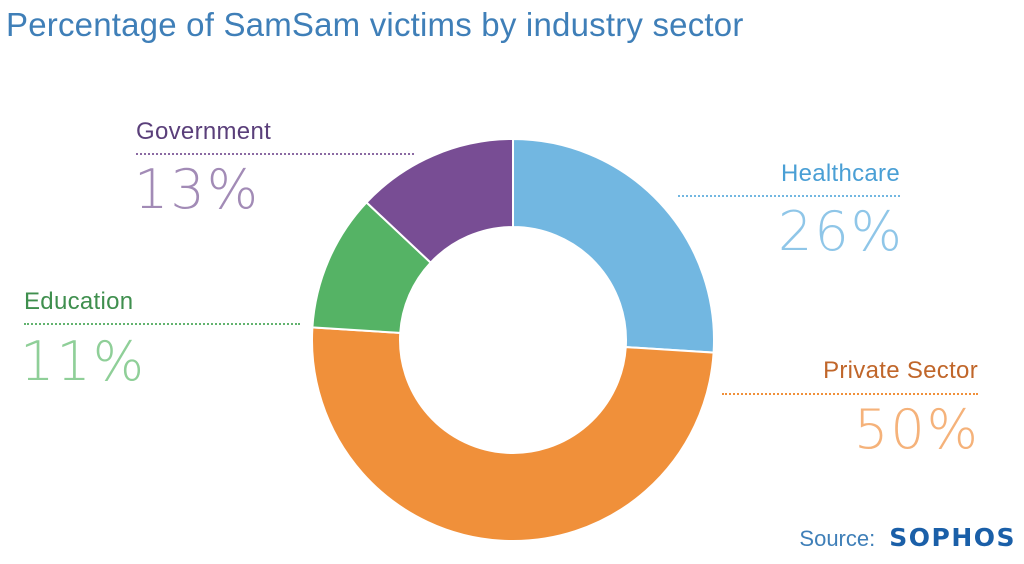  What do you see at coordinates (837, 538) in the screenshot?
I see `source-label: Source:` at bounding box center [837, 538].